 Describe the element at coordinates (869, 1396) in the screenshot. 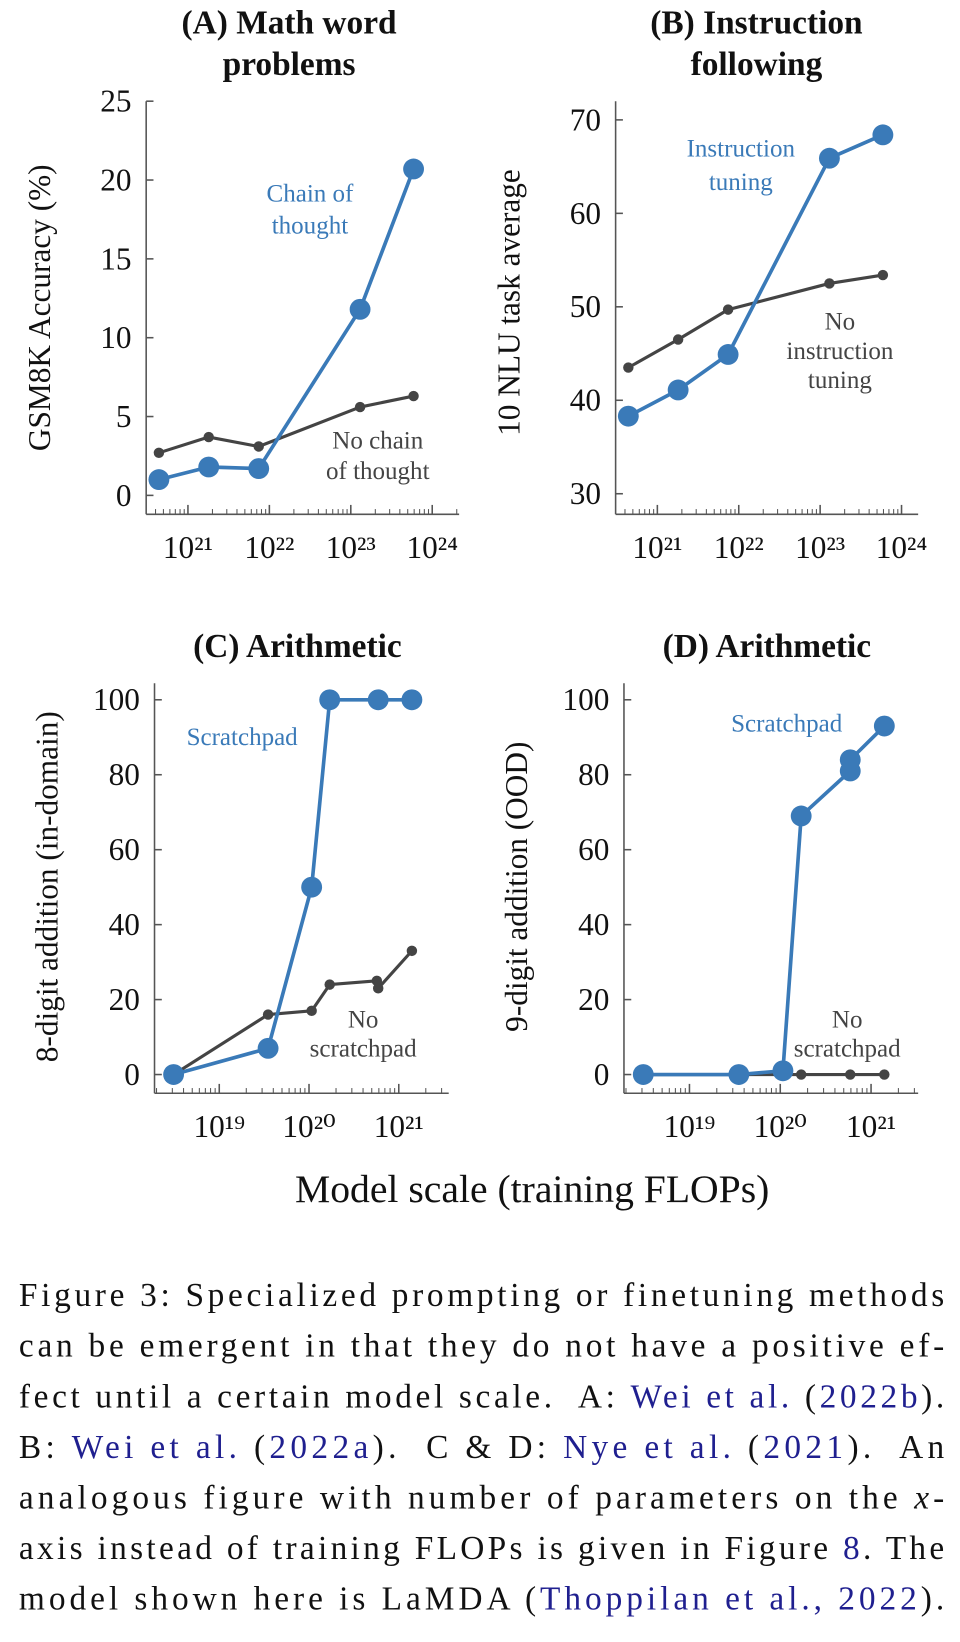

I see `caption-link: 2022b` at that location.